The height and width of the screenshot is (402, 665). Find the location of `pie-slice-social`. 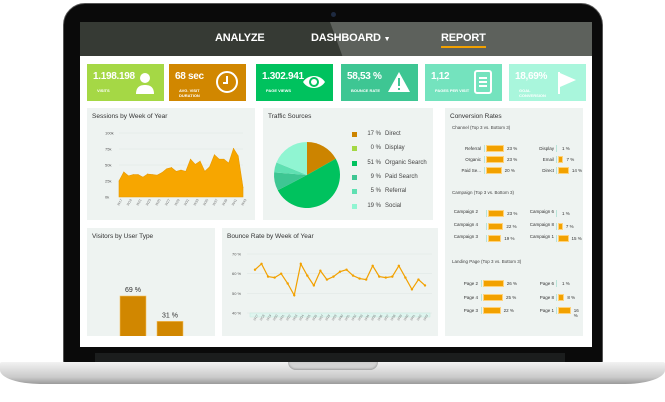

pie-slice-social is located at coordinates (291, 158).